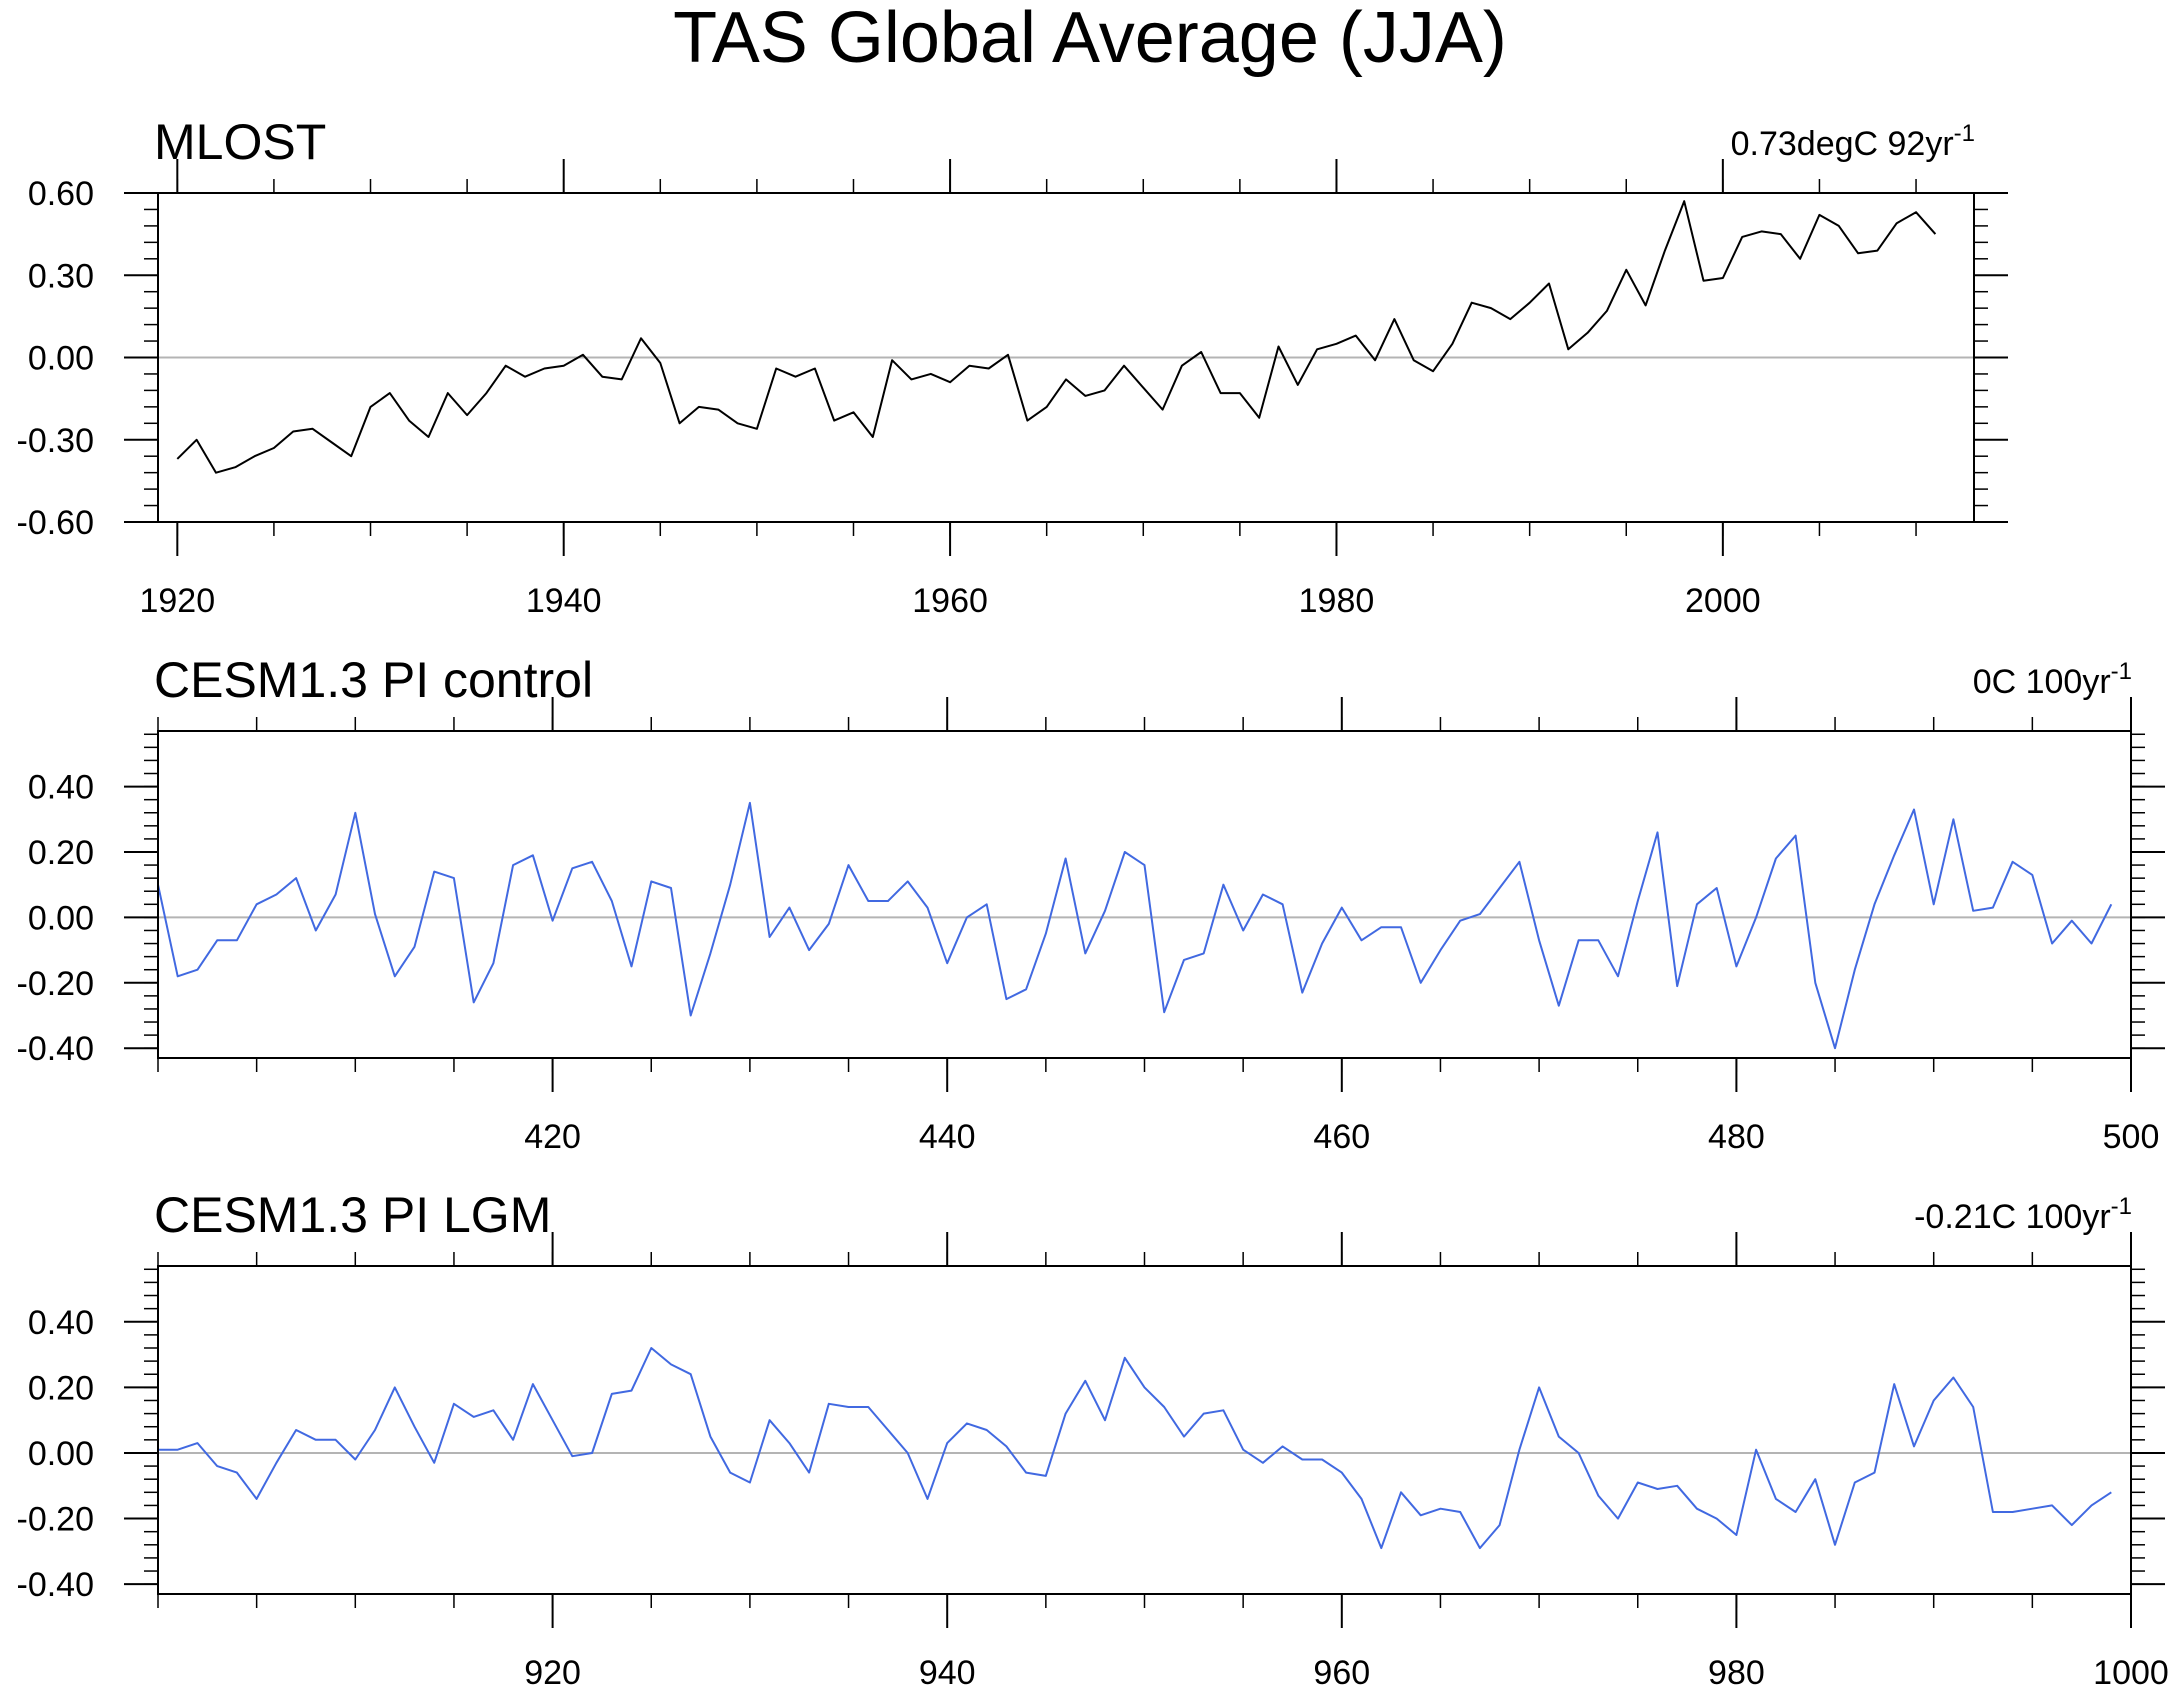  I want to click on x-tick-label: 940, so click(947, 1673).